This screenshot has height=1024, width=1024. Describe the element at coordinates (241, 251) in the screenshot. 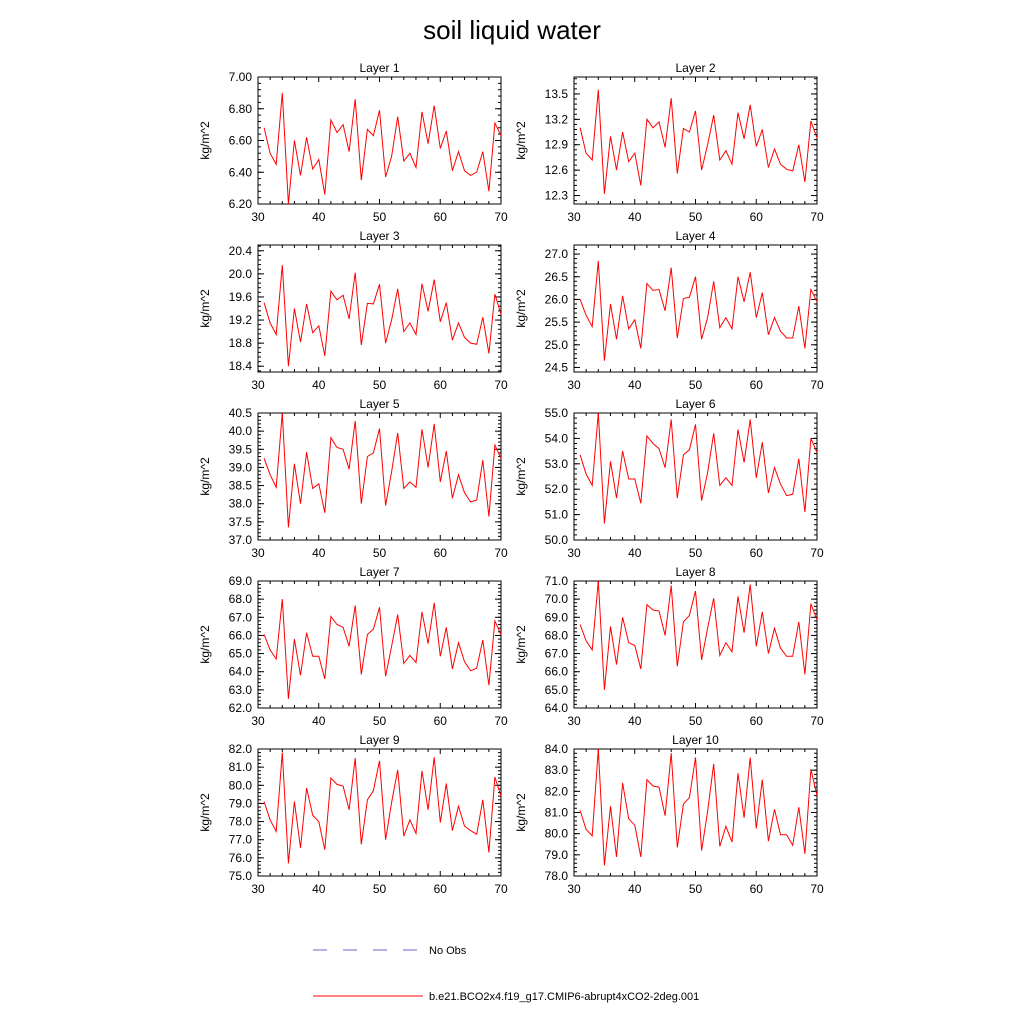

I see `y-tick-label: 20.4` at that location.